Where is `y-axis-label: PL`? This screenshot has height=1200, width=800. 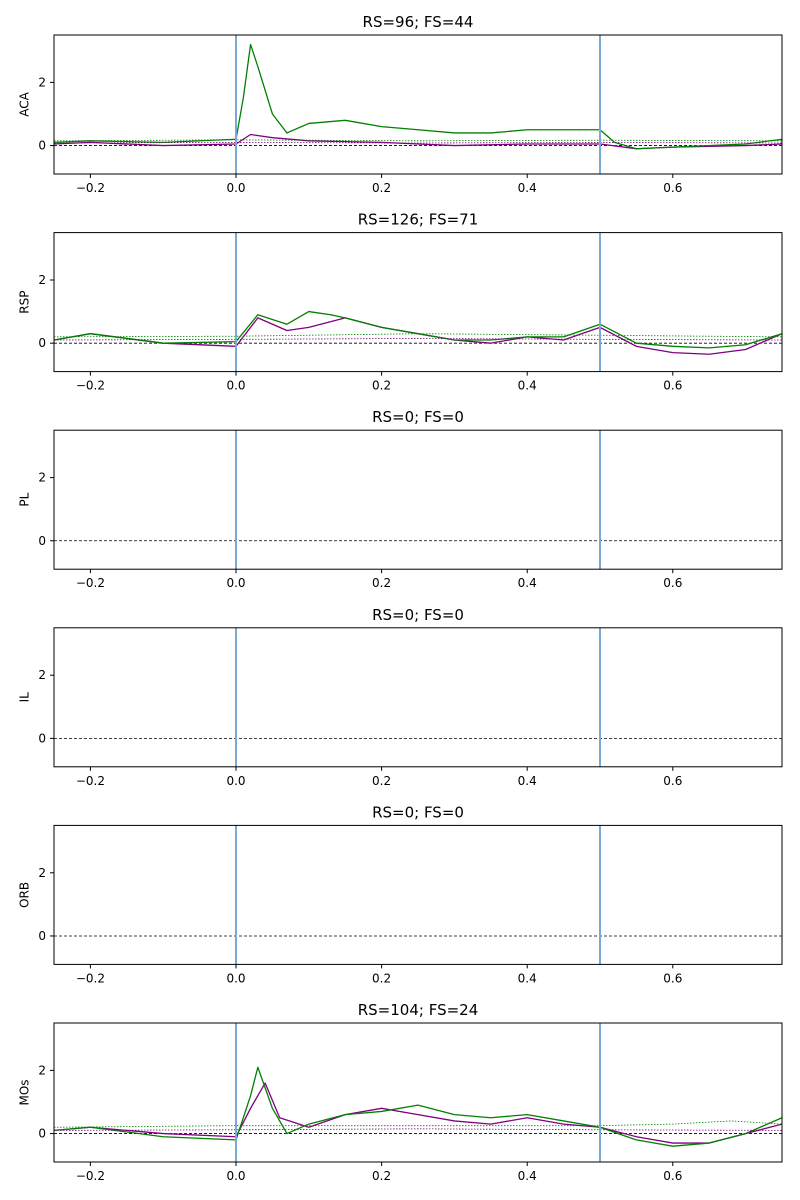
y-axis-label: PL is located at coordinates (25, 499).